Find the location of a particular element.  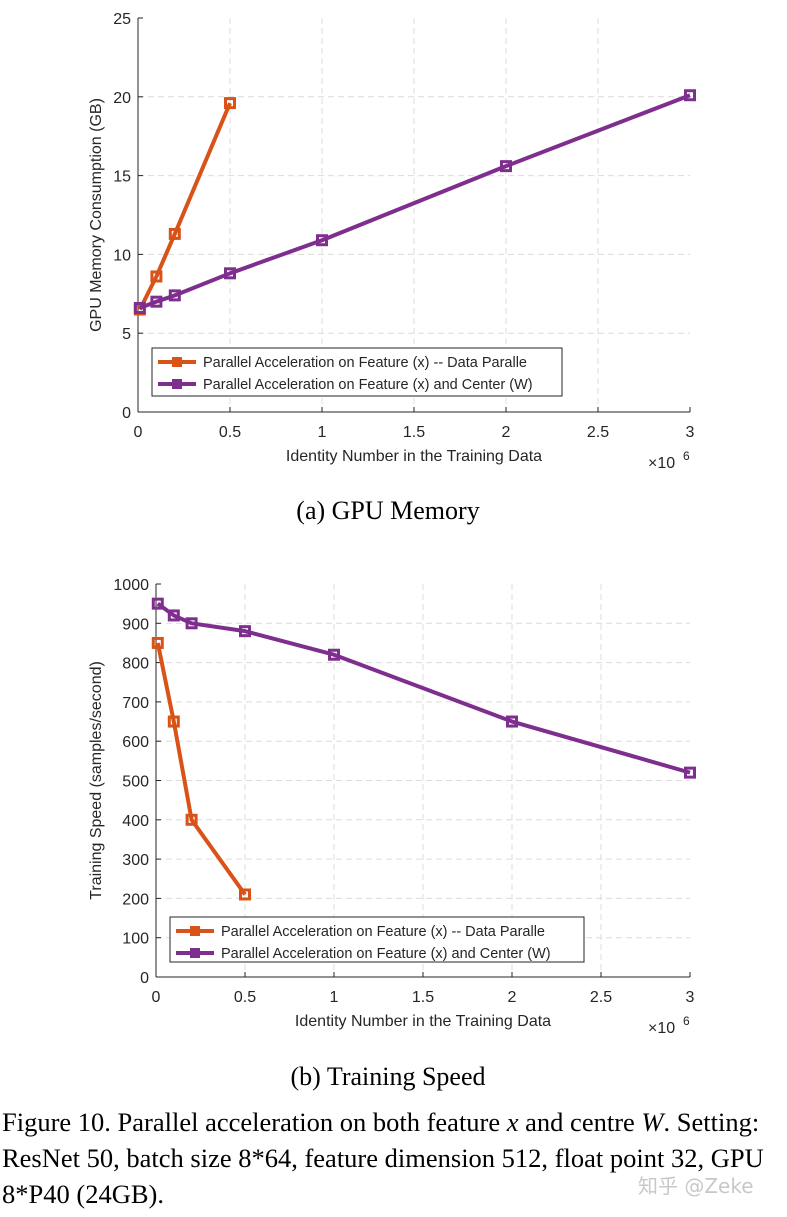

y-tick-label: 600 is located at coordinates (135, 742).